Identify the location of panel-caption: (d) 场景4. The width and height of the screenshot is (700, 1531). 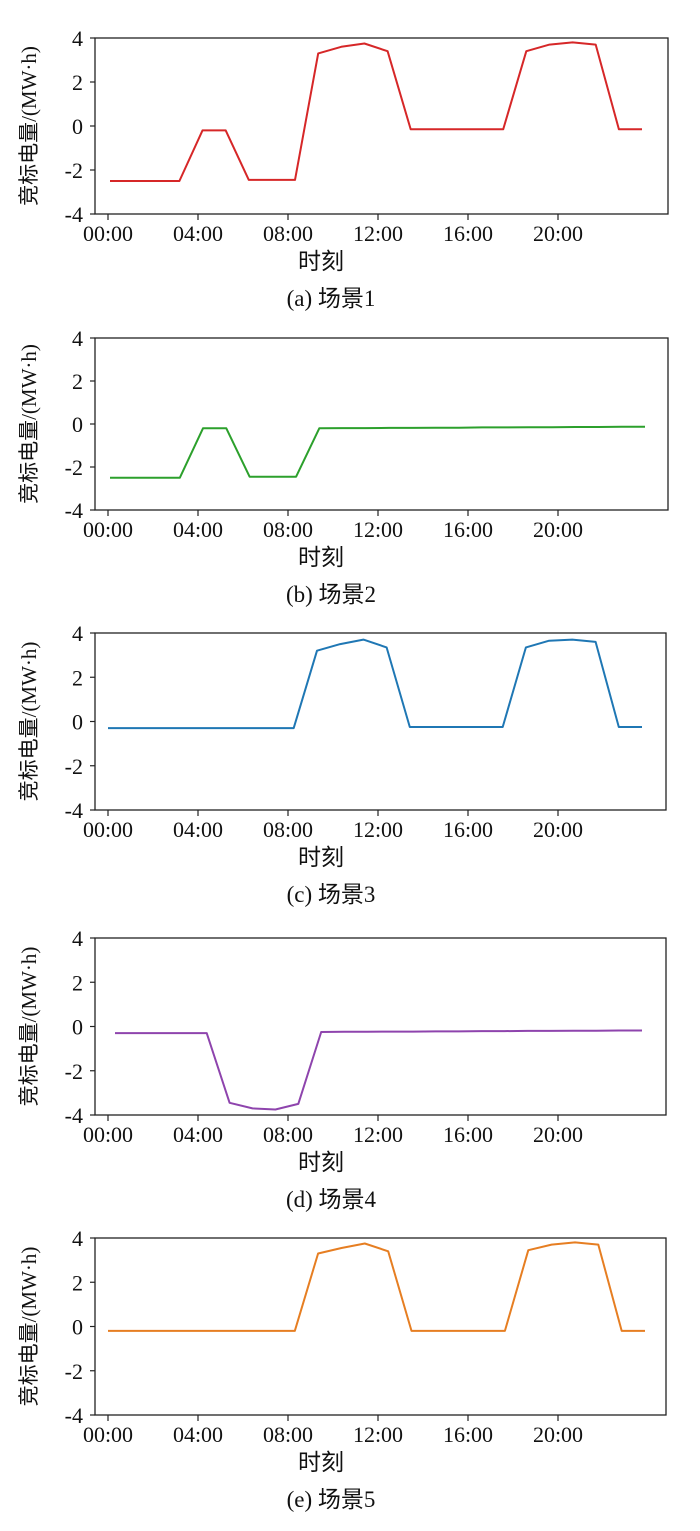
(331, 1199).